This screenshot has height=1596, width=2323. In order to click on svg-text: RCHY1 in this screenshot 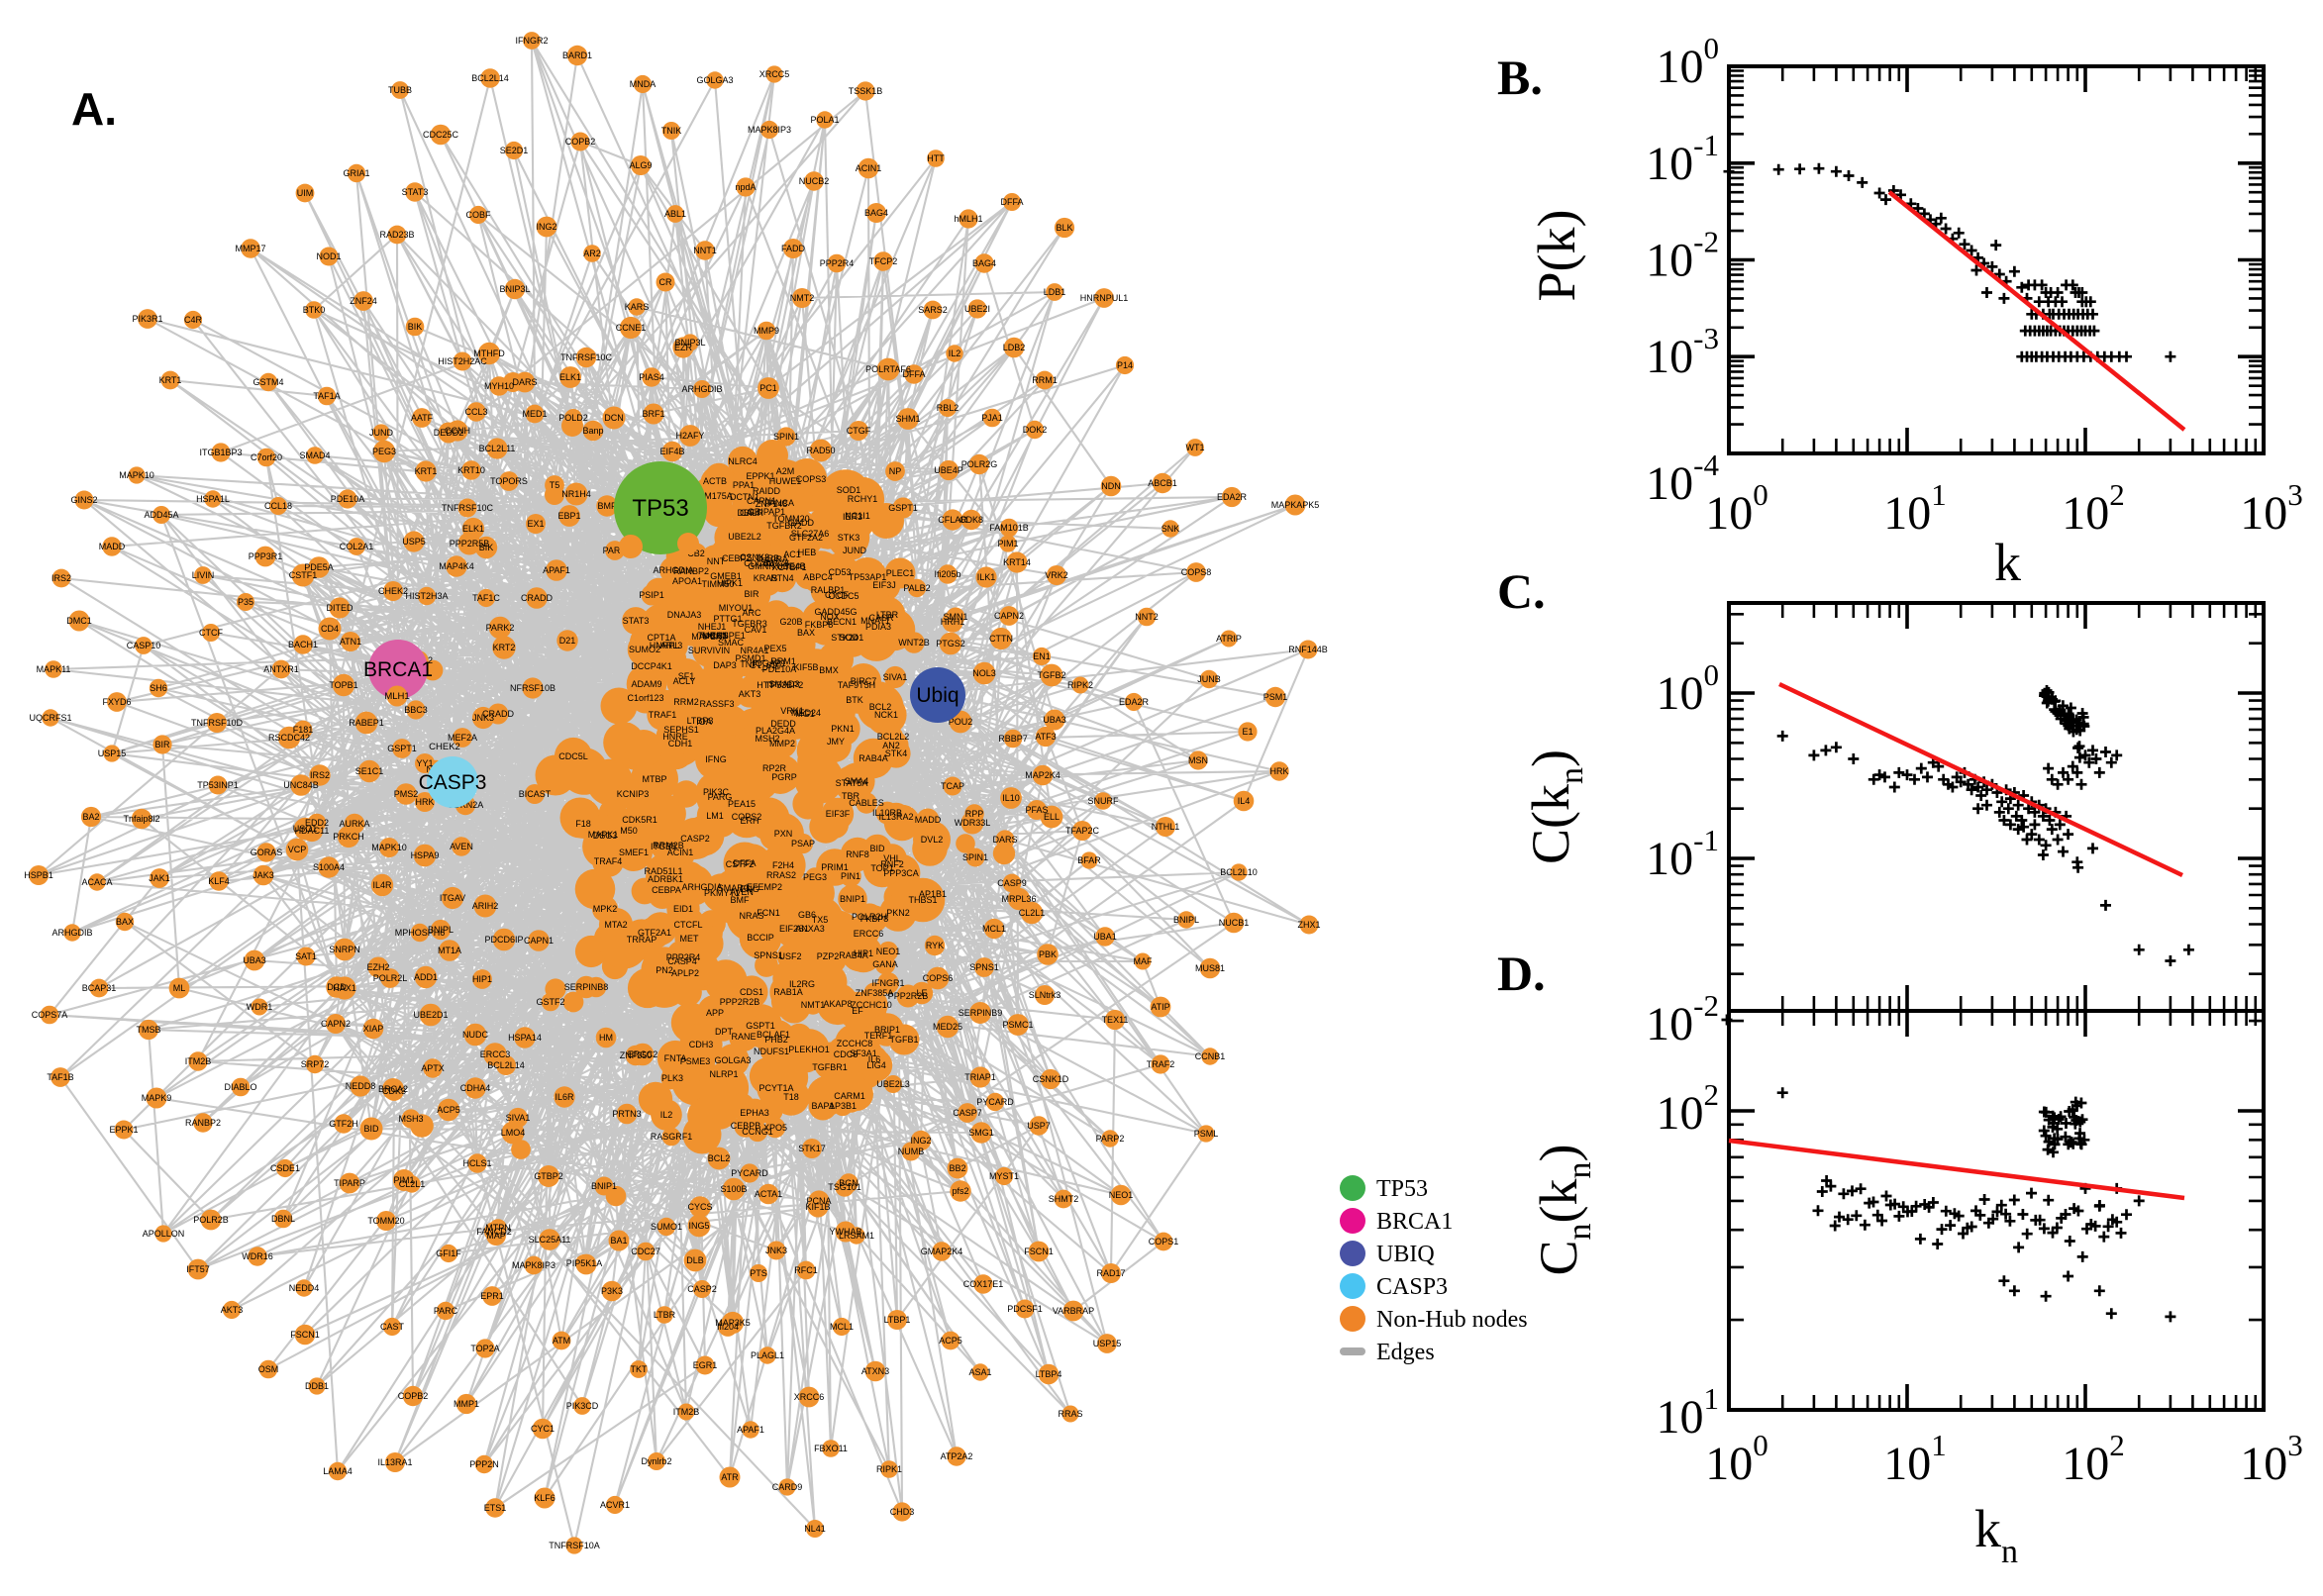, I will do `click(863, 499)`.